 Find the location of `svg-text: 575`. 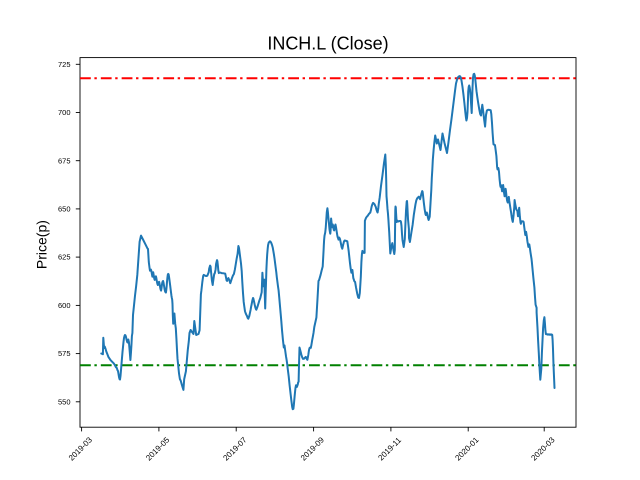

svg-text: 575 is located at coordinates (64, 353).